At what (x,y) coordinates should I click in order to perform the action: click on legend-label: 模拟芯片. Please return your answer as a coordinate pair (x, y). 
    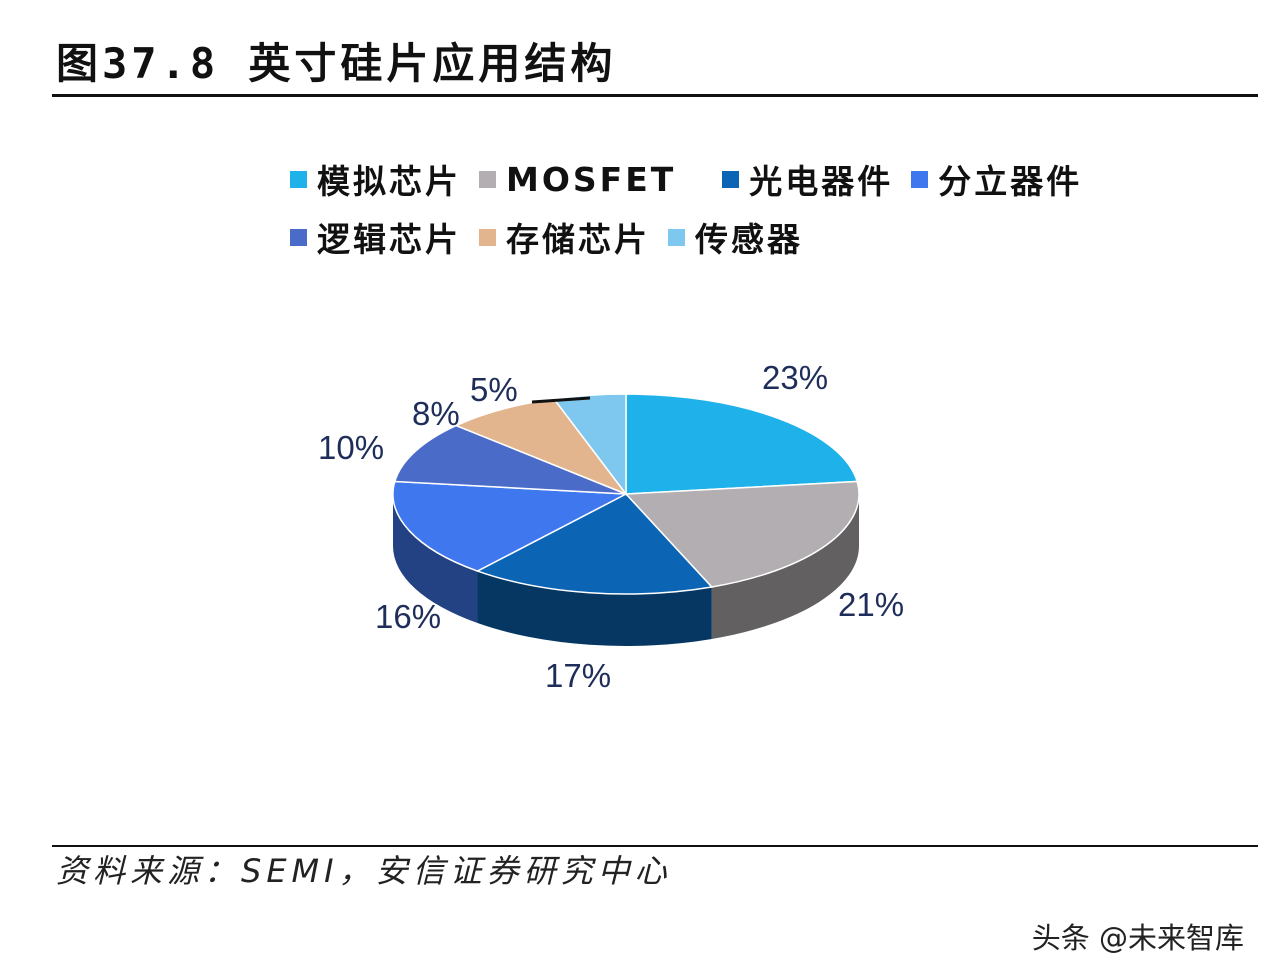
    Looking at the image, I should click on (389, 181).